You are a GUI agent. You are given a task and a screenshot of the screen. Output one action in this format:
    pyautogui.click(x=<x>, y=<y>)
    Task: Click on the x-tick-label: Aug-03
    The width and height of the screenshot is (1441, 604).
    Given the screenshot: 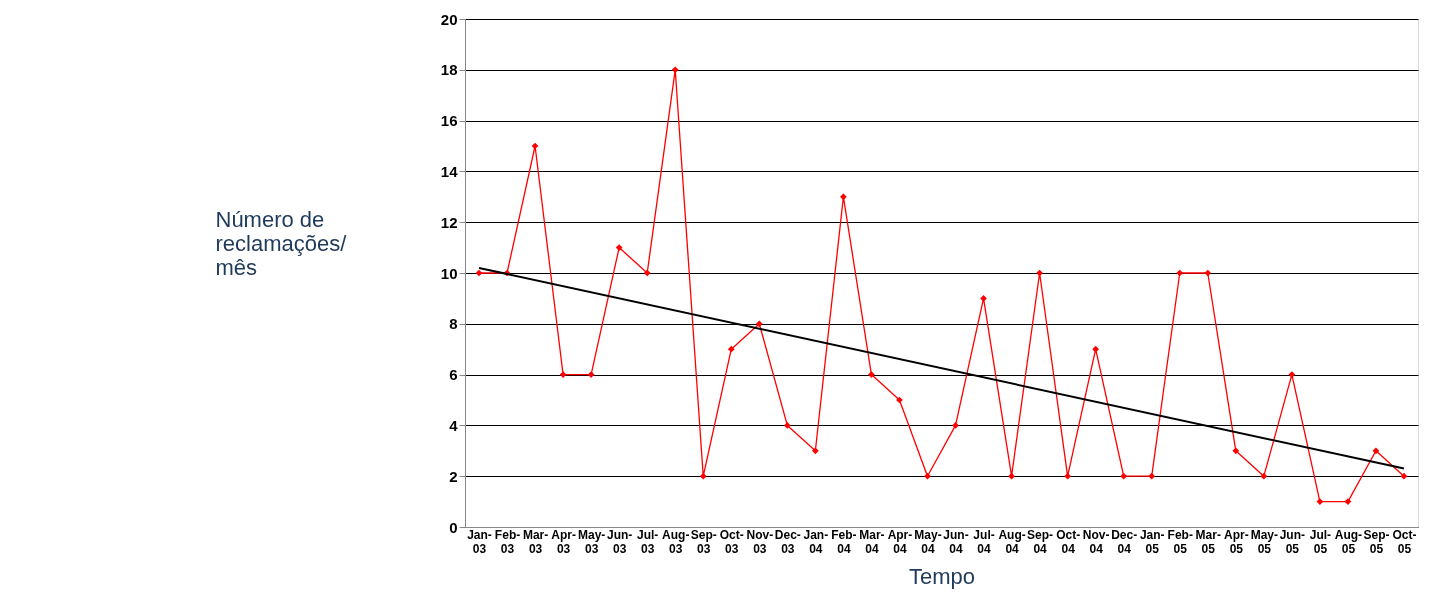 What is the action you would take?
    pyautogui.click(x=676, y=541)
    